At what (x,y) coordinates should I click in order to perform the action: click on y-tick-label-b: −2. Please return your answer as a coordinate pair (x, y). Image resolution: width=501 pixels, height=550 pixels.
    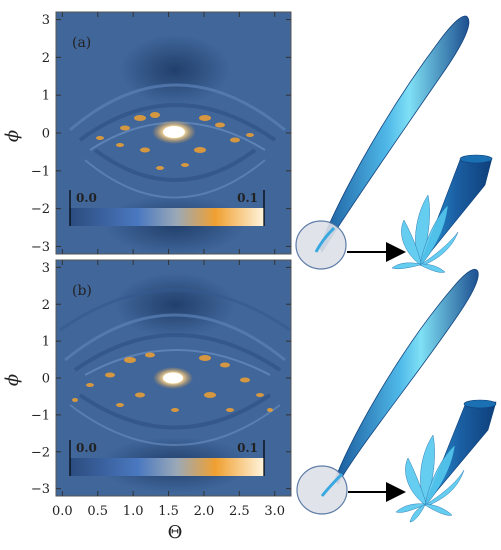
    Looking at the image, I should click on (40, 452).